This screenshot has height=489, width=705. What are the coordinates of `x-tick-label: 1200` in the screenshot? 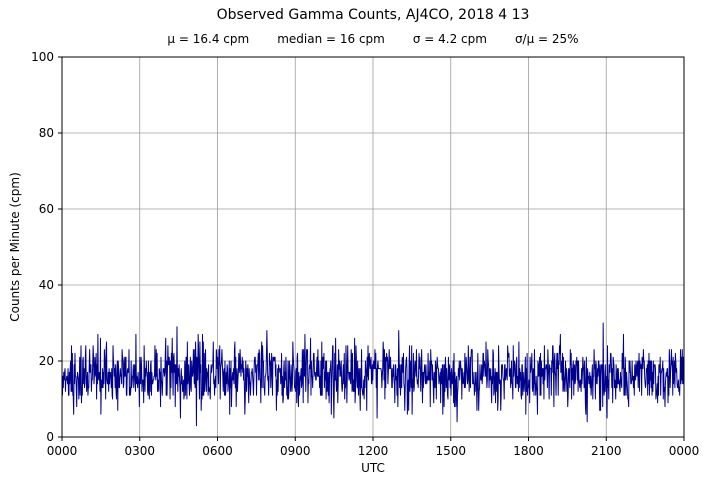 It's located at (373, 451).